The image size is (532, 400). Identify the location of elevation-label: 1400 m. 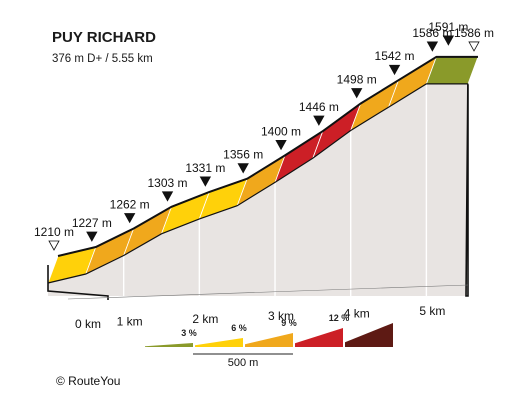
(281, 131).